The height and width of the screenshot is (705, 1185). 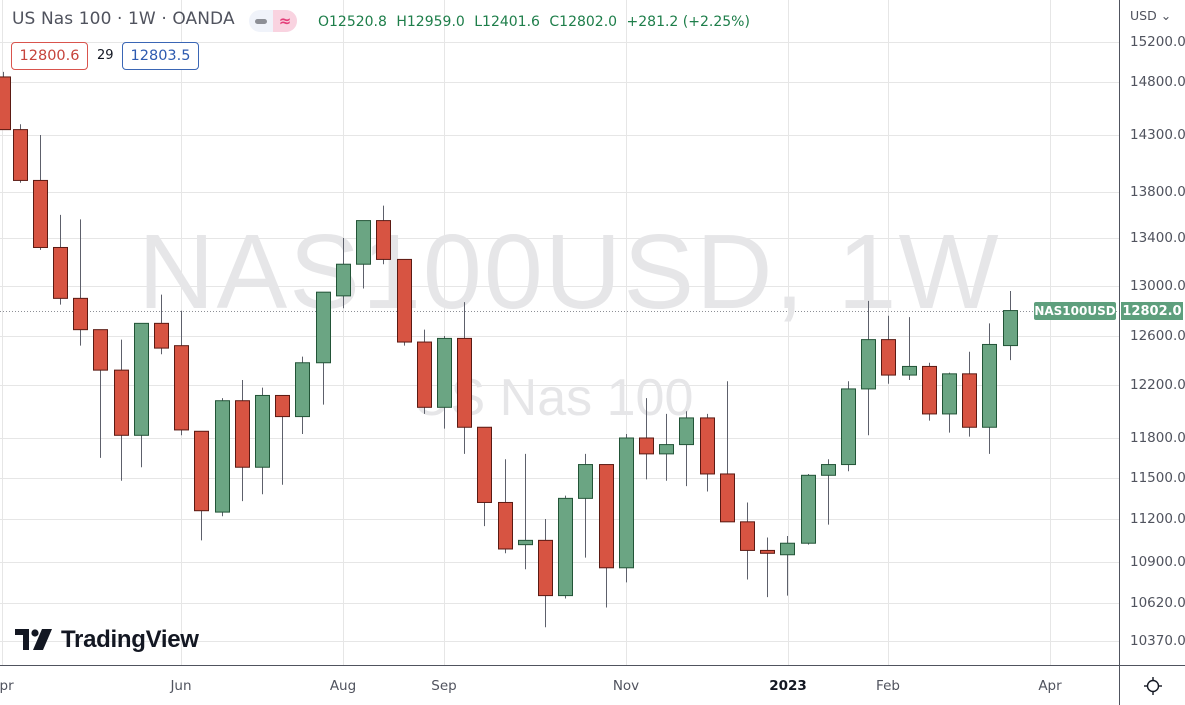 I want to click on tradingview-logo-icon, so click(x=33, y=639).